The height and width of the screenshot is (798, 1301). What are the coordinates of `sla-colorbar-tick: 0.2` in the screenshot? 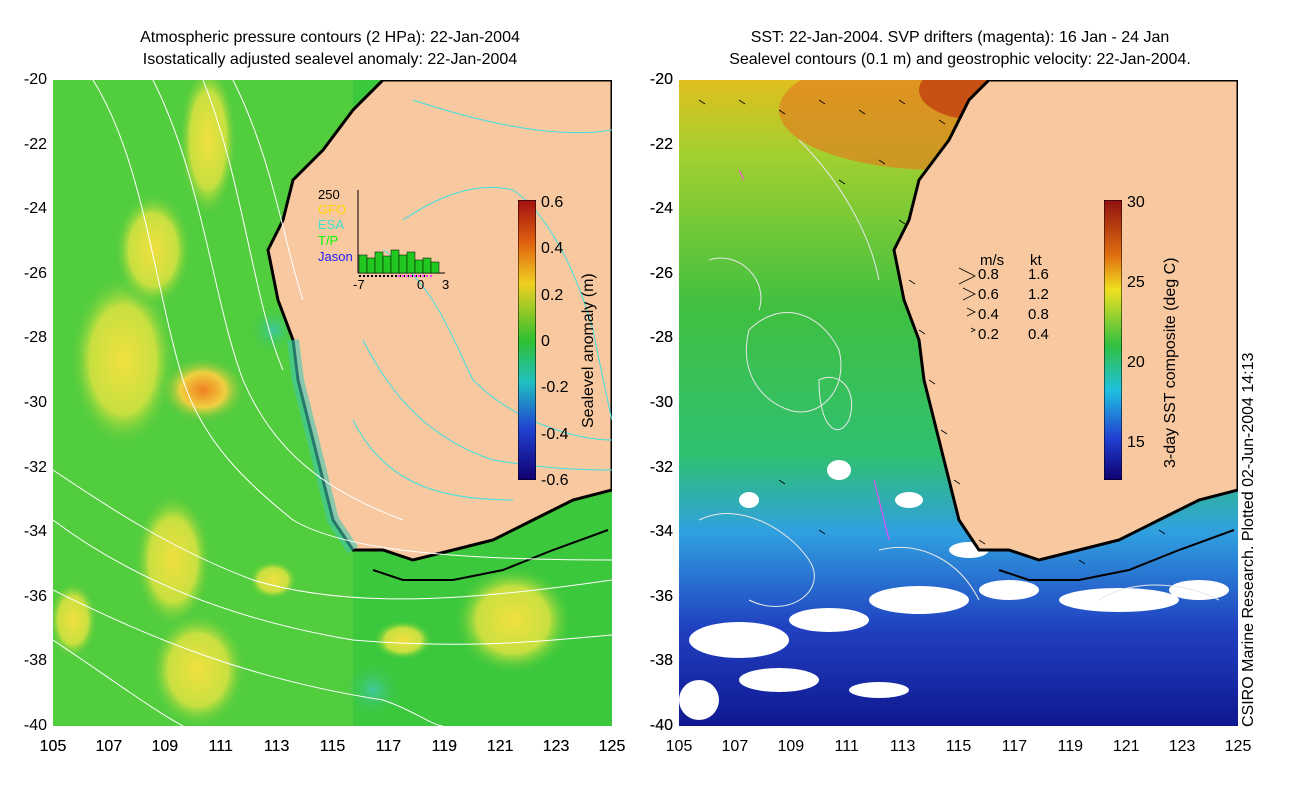 It's located at (552, 295).